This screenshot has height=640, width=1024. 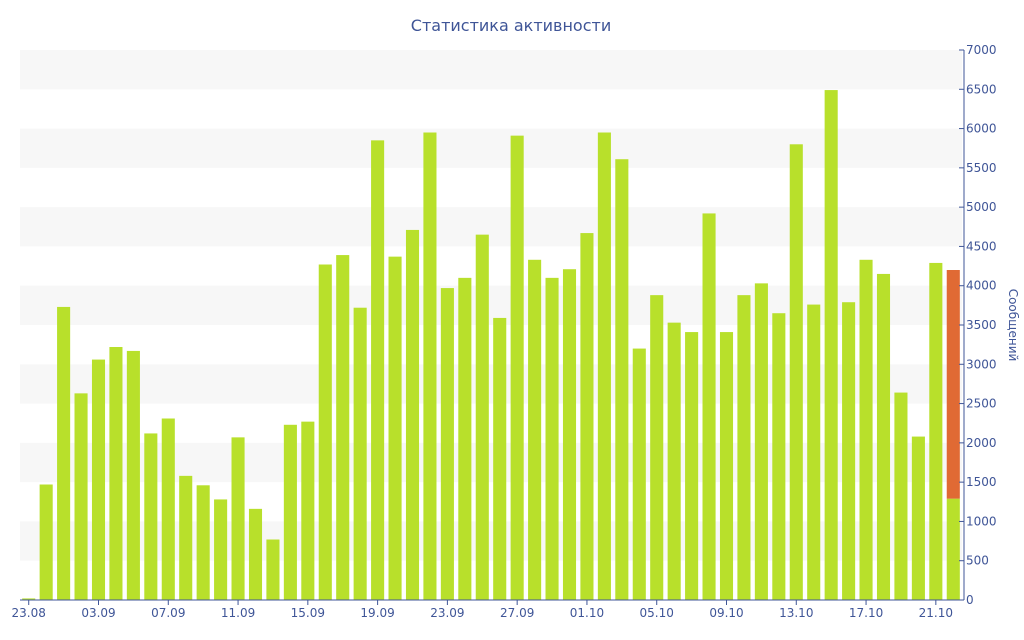 I want to click on y-tick-label: 4000, so click(x=981, y=286).